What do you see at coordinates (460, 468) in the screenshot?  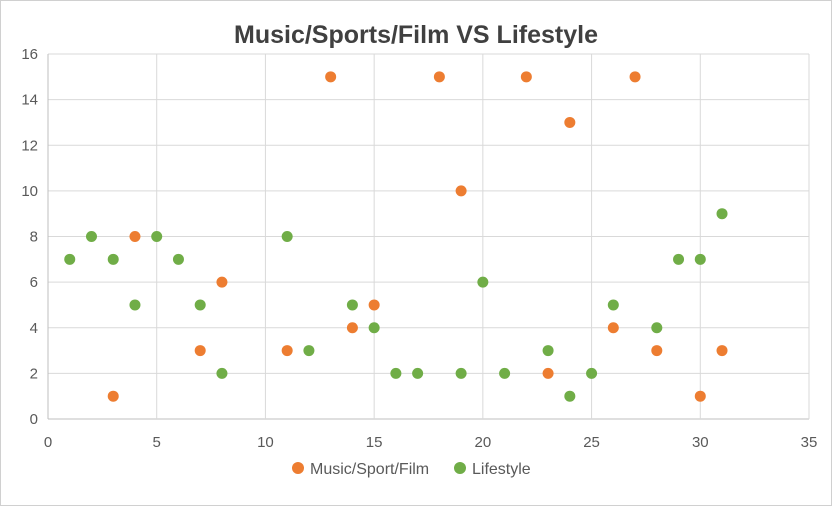 I see `legend-marker-lifestyle` at bounding box center [460, 468].